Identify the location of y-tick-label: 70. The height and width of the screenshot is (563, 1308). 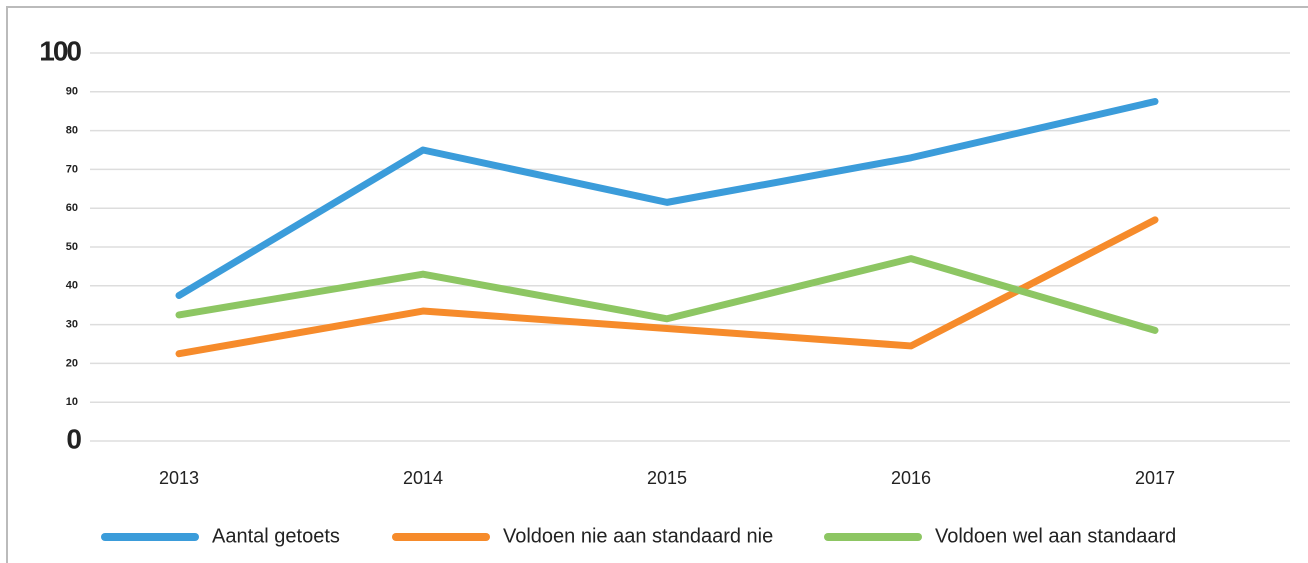
(72, 169).